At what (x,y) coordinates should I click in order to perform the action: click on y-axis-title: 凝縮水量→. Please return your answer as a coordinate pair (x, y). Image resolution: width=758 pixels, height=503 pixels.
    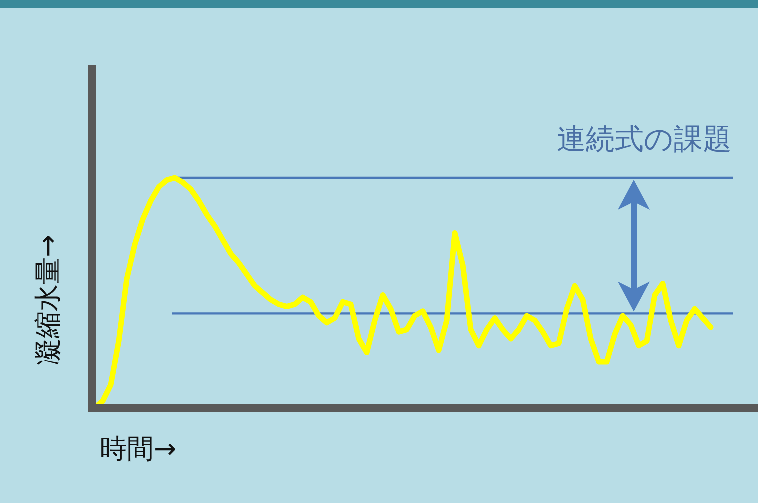
    Looking at the image, I should click on (48, 300).